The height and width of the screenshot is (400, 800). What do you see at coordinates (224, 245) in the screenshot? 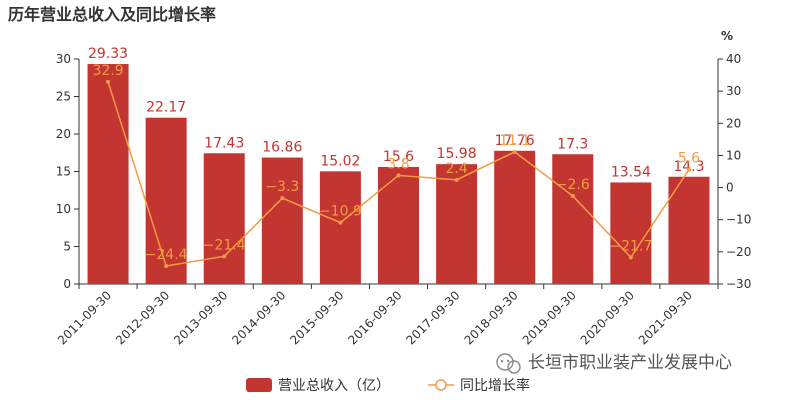
I see `growth-rate-label: −21.4` at bounding box center [224, 245].